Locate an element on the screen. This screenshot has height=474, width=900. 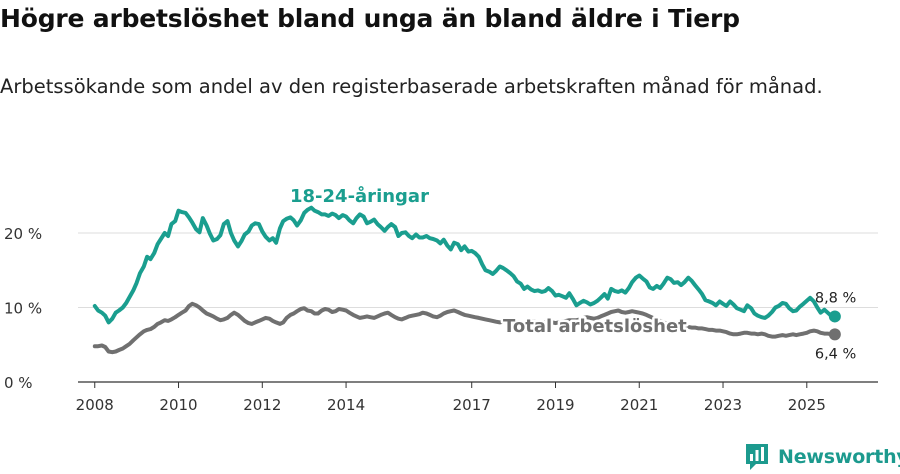
newsworthy-logo: Newsworthy is located at coordinates (822, 457).